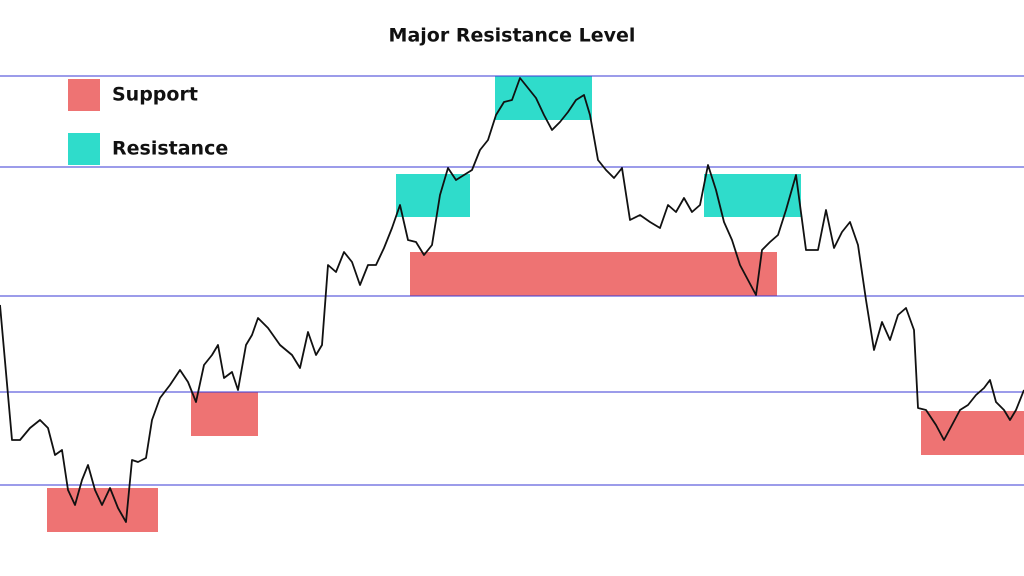  What do you see at coordinates (155, 95) in the screenshot?
I see `legend-label: Support` at bounding box center [155, 95].